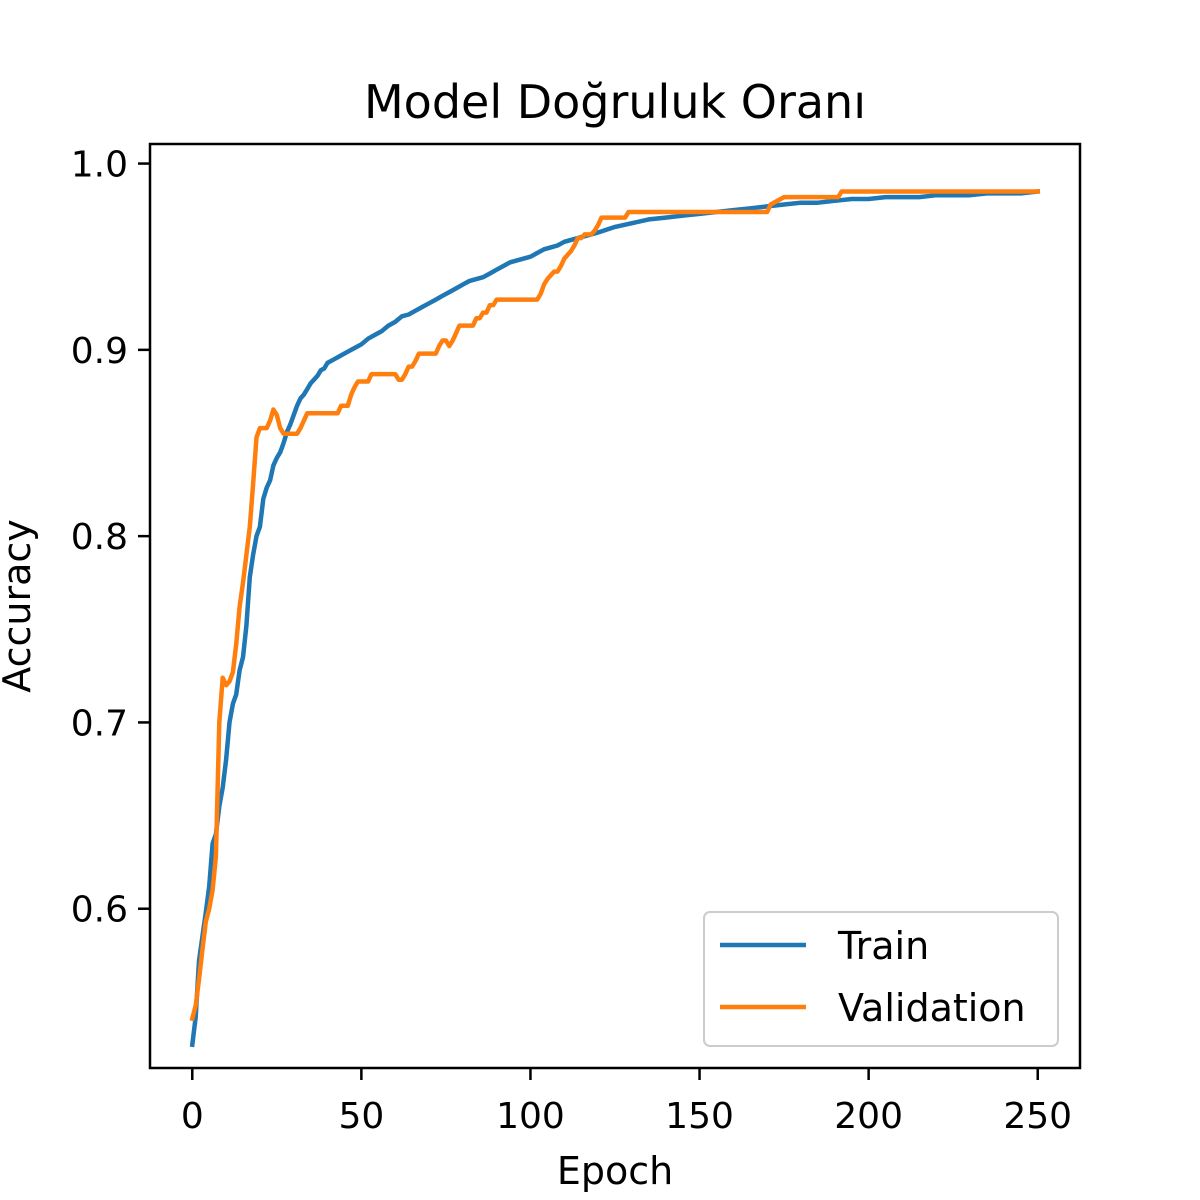 The width and height of the screenshot is (1200, 1200). Describe the element at coordinates (883, 946) in the screenshot. I see `legend-label-train: Train` at that location.